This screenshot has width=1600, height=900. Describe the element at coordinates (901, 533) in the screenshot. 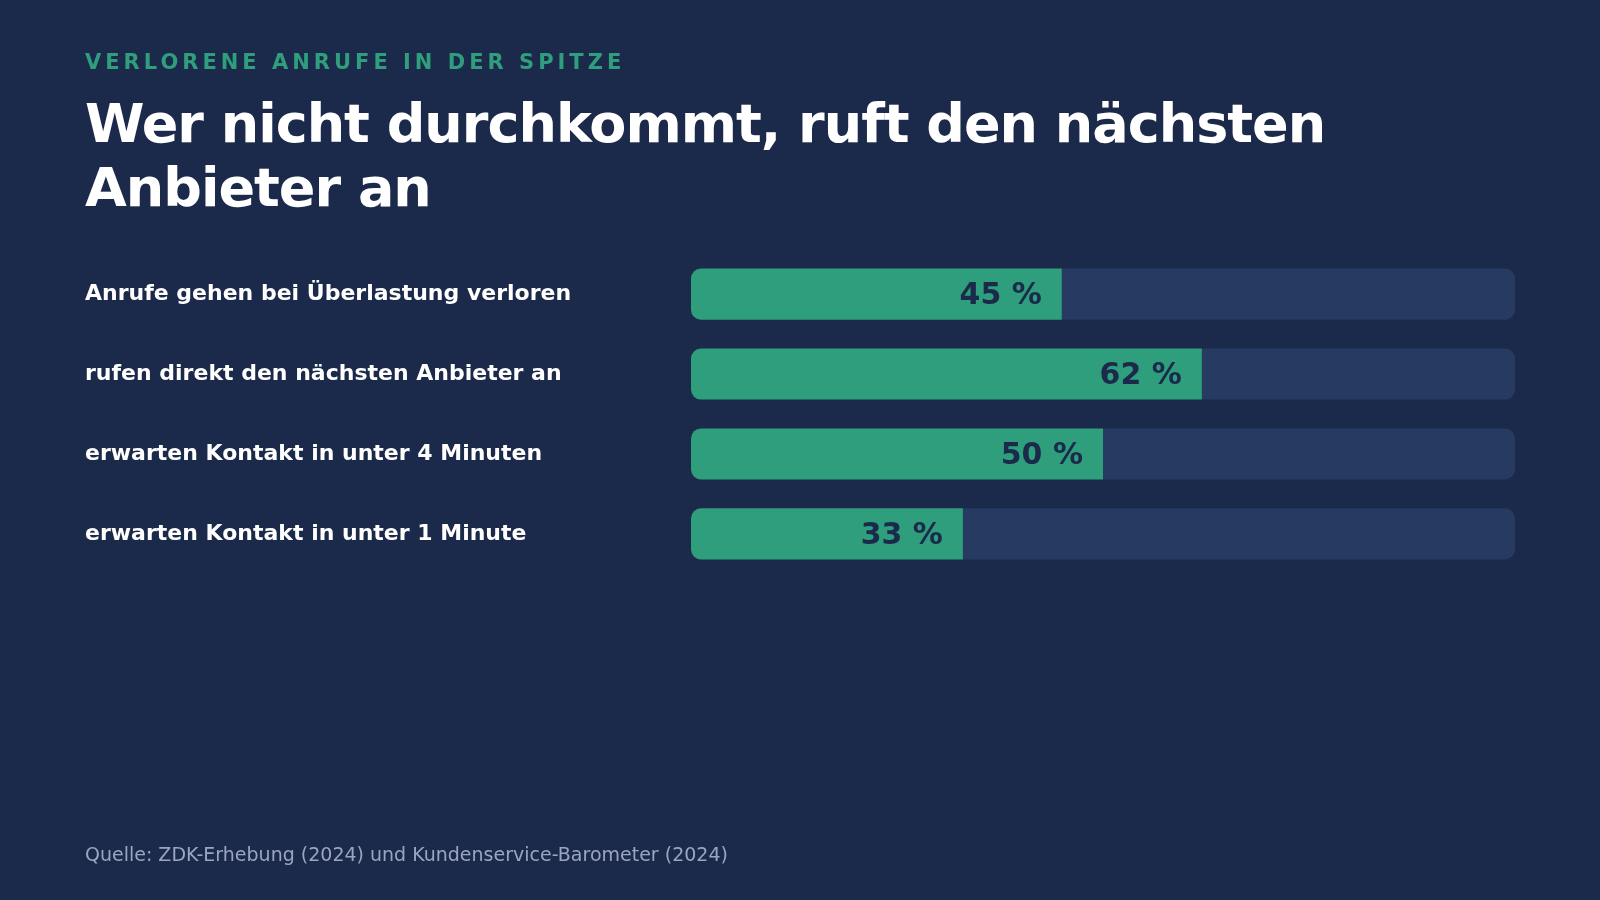

I see `data-label: 33 %` at that location.